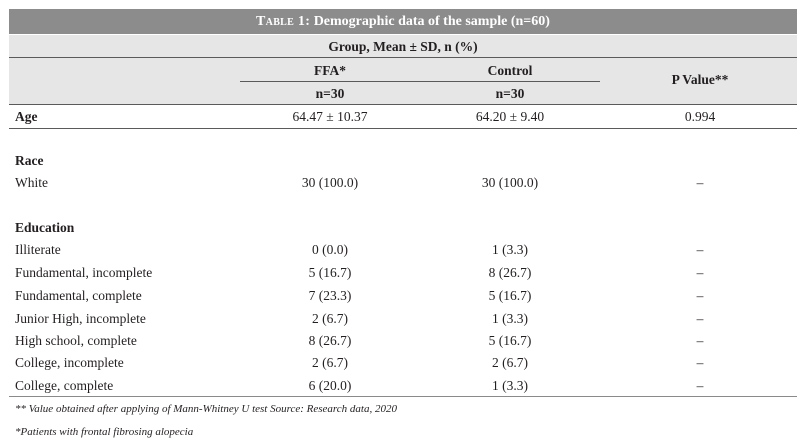  What do you see at coordinates (78, 295) in the screenshot?
I see `row-label: Fundamental, complete` at bounding box center [78, 295].